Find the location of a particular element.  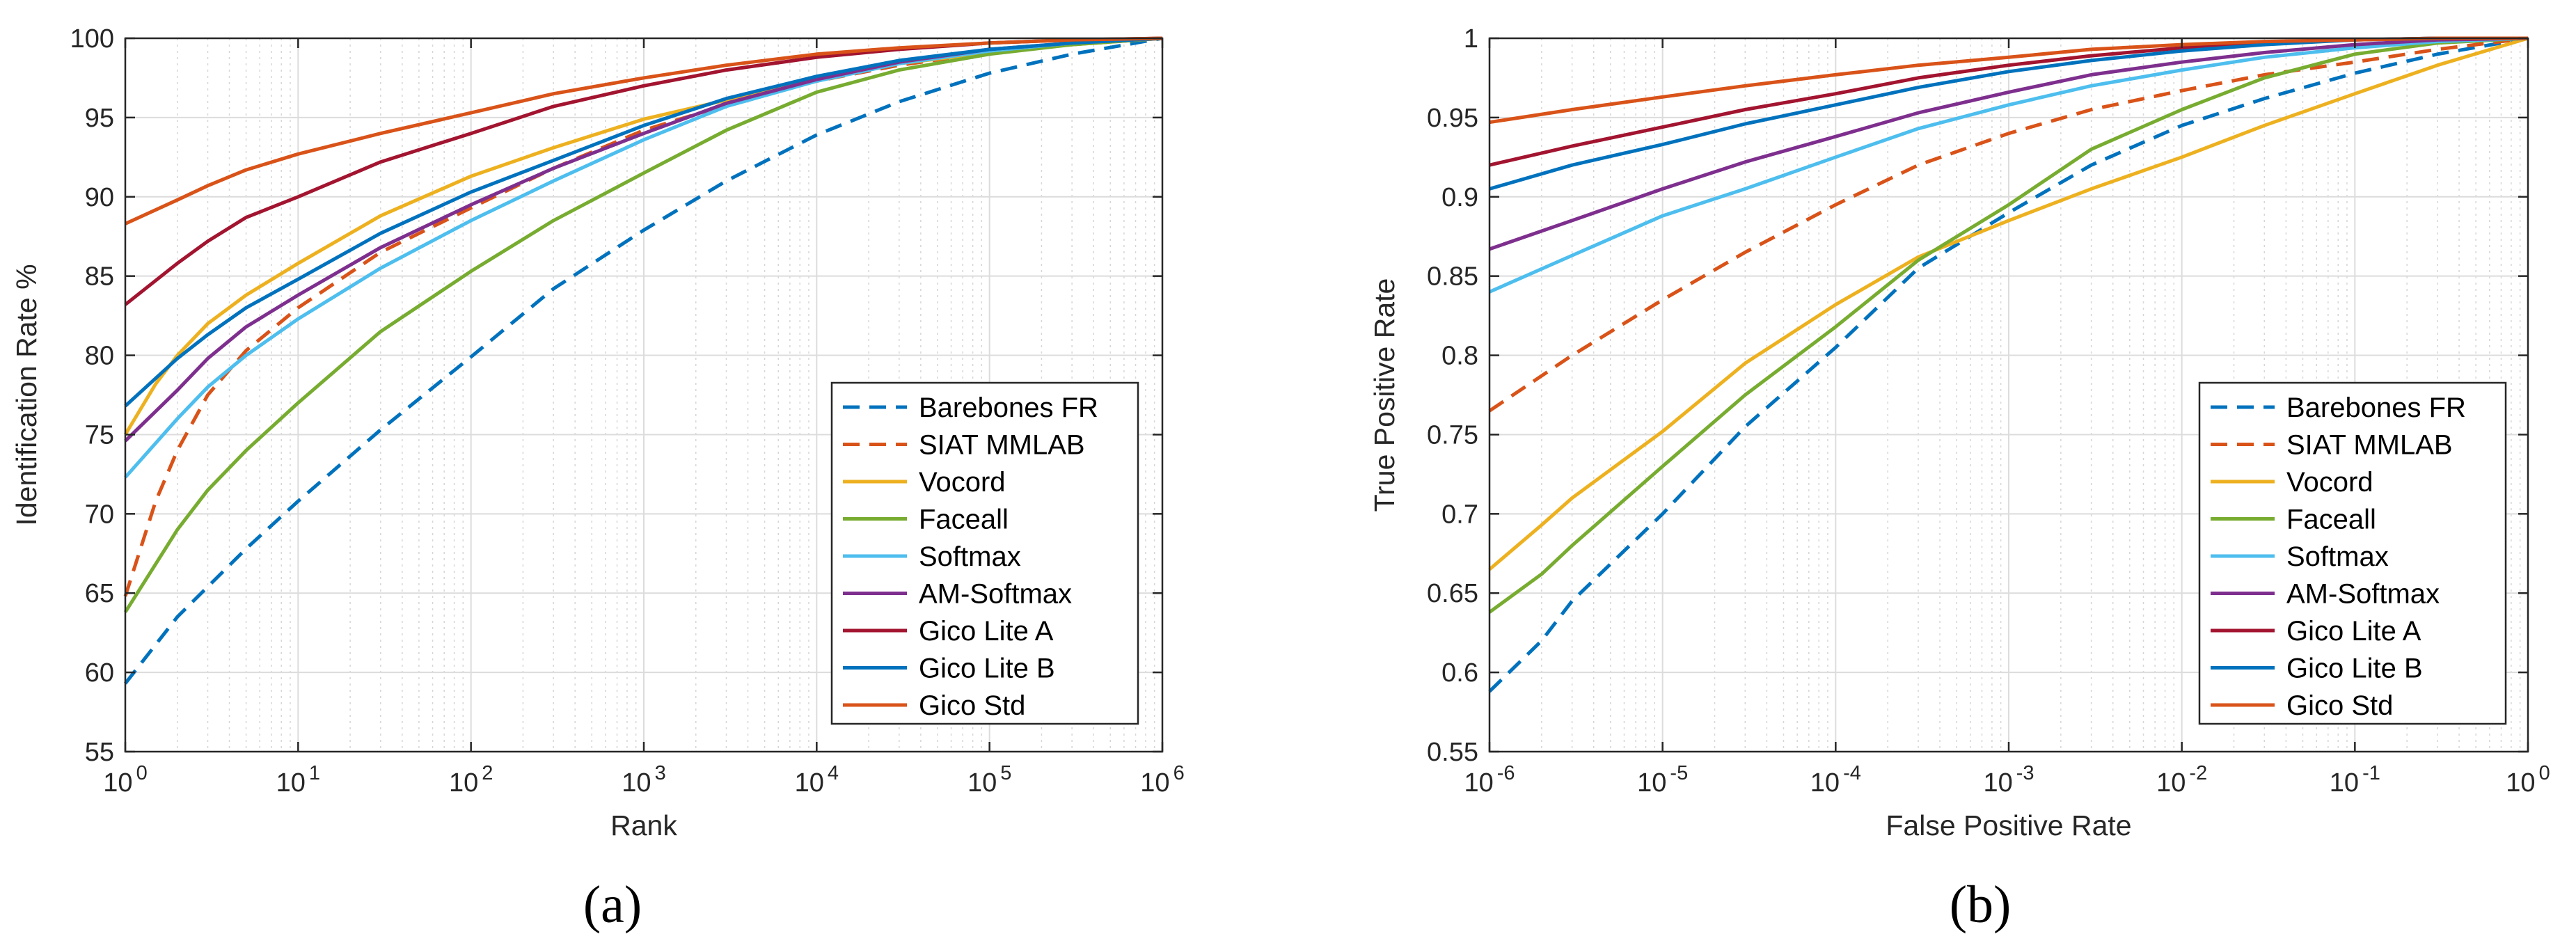

panel-a-legend-label-barebones-fr: Barebones FR is located at coordinates (1008, 408).